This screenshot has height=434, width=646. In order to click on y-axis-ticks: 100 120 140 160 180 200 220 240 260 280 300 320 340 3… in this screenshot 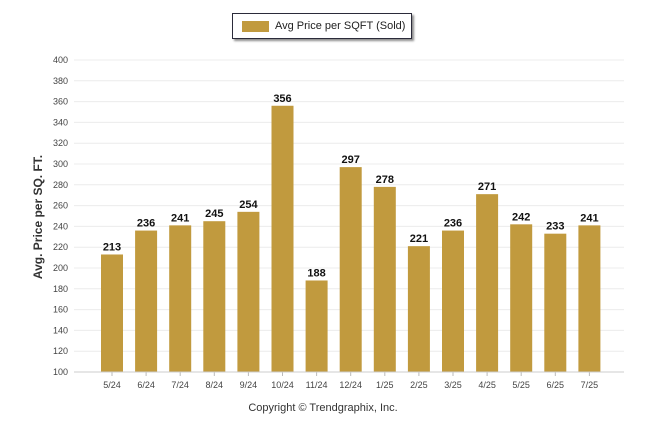, I will do `click(60, 216)`.